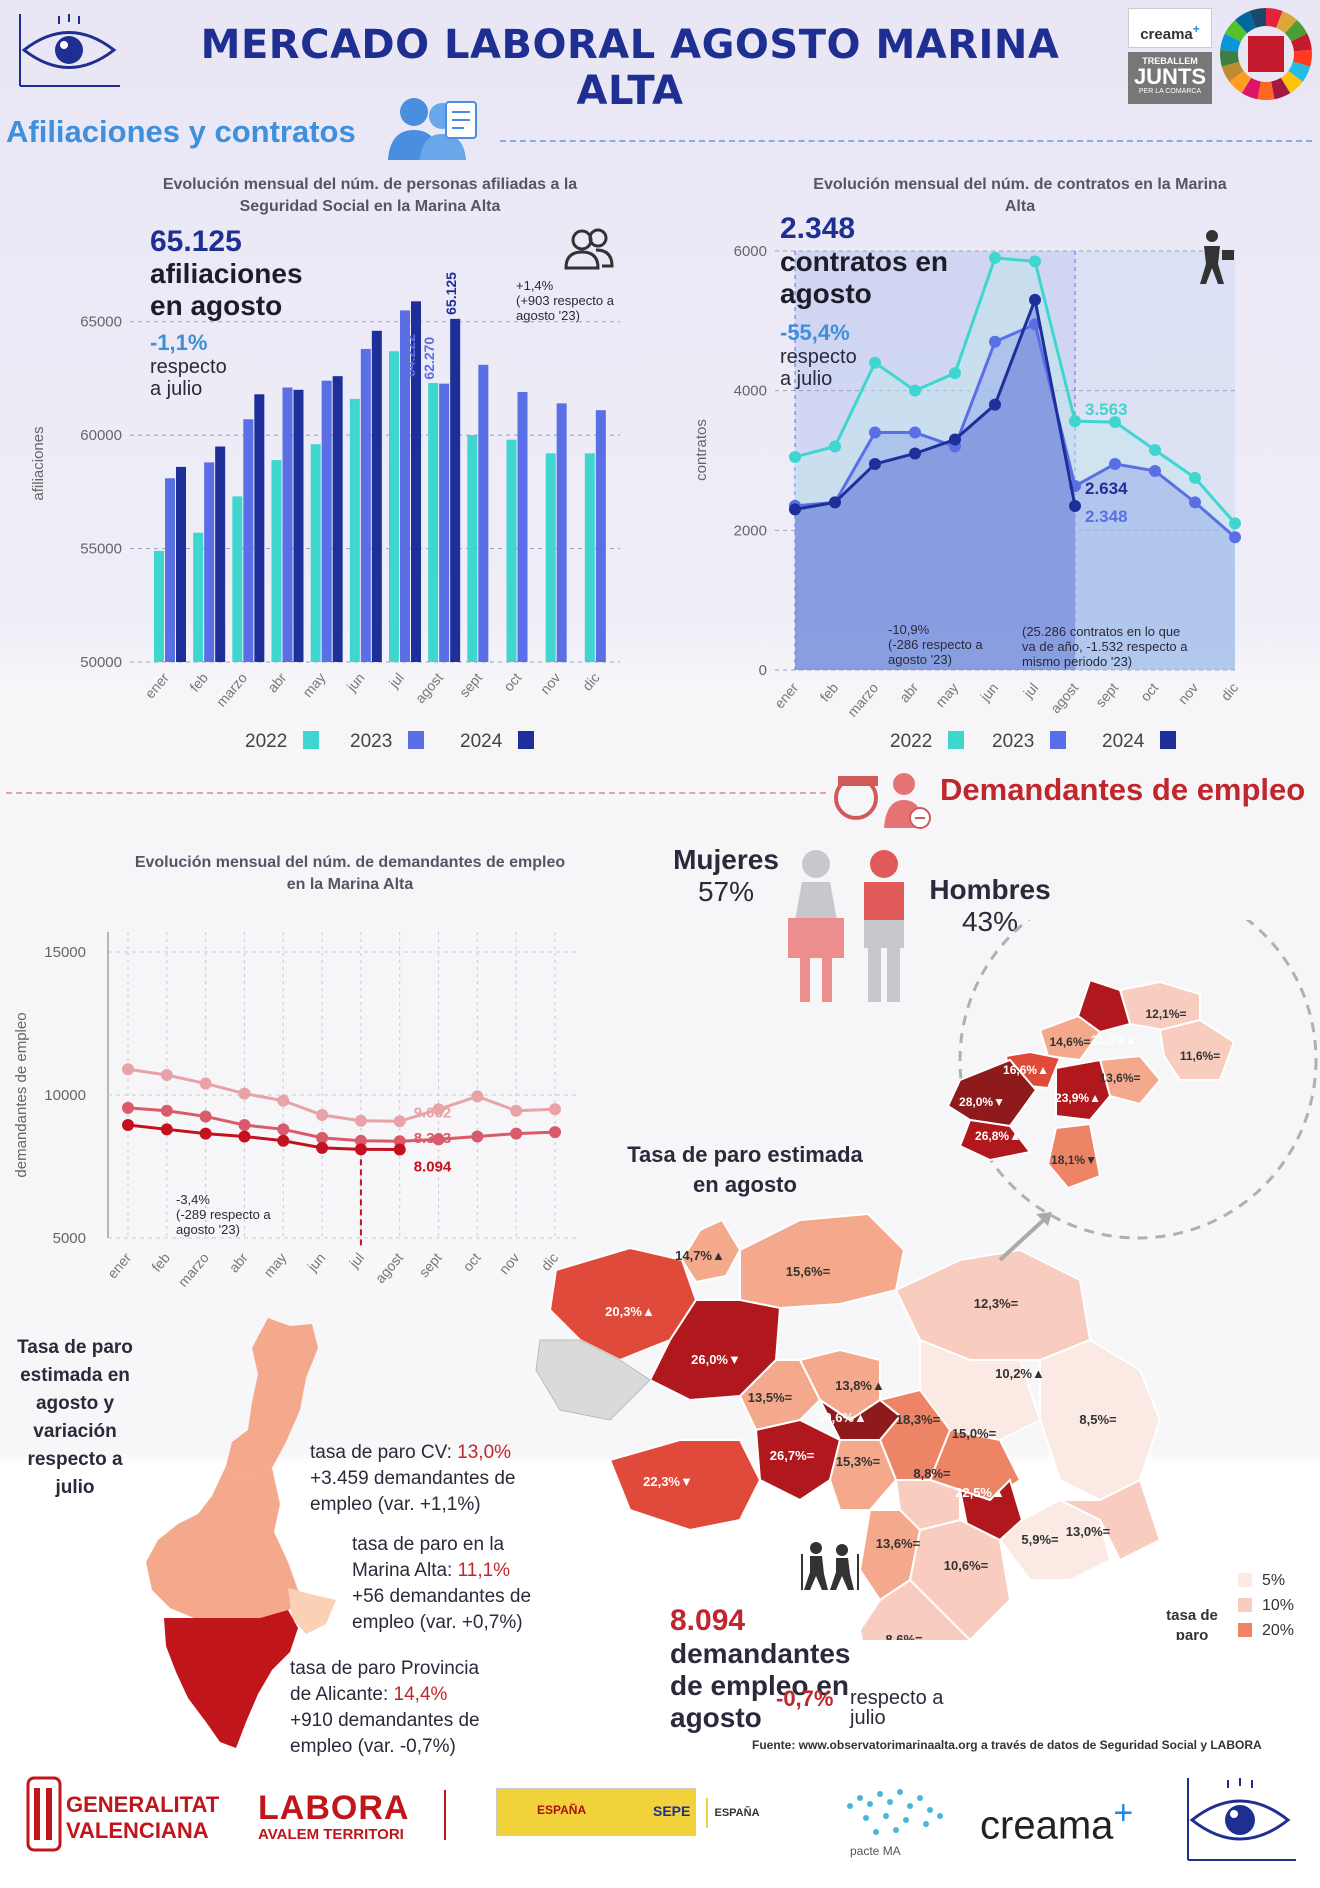  I want to click on municipality-label: 13,5%=, so click(770, 1397).